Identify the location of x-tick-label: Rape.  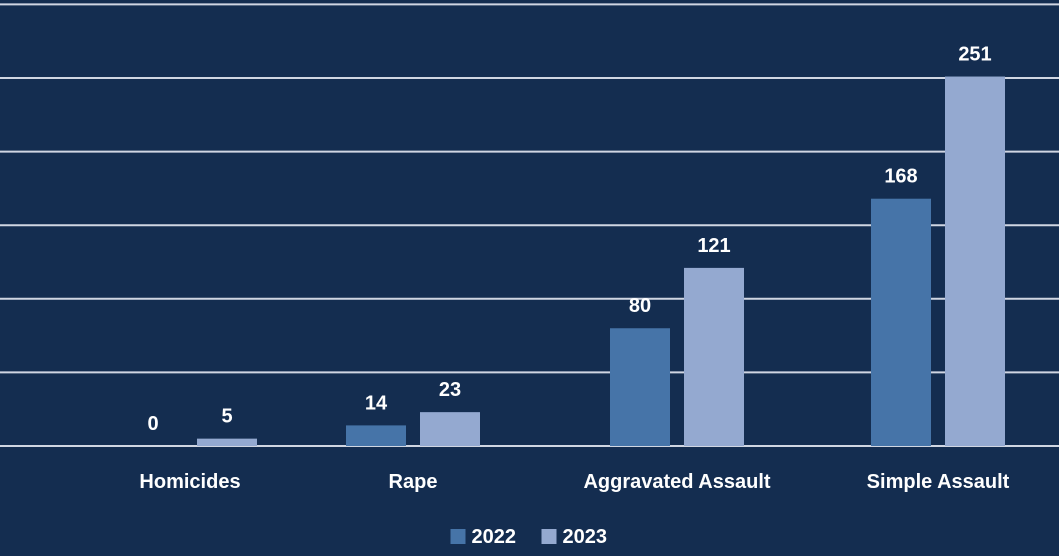
(413, 482).